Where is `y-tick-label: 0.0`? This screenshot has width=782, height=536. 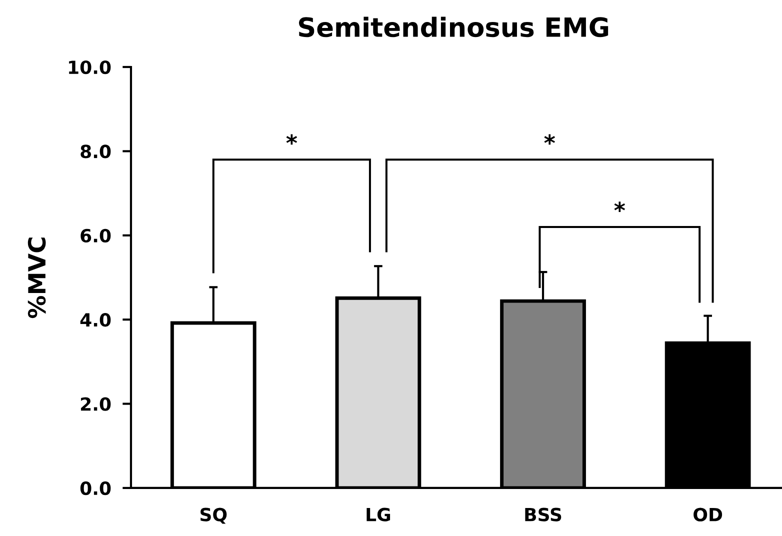
y-tick-label: 0.0 is located at coordinates (95, 488).